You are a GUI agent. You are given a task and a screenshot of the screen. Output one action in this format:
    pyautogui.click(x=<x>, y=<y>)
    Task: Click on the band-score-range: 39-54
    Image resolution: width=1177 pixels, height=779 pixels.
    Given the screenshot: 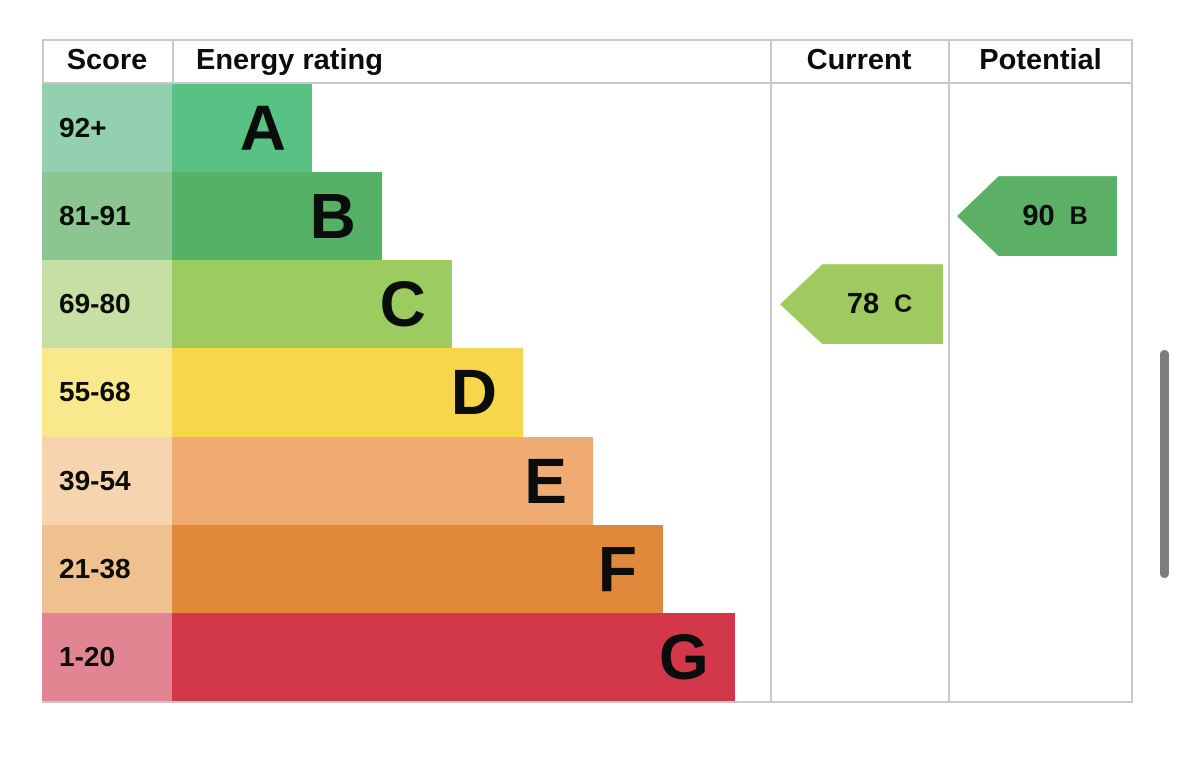 What is the action you would take?
    pyautogui.click(x=107, y=480)
    